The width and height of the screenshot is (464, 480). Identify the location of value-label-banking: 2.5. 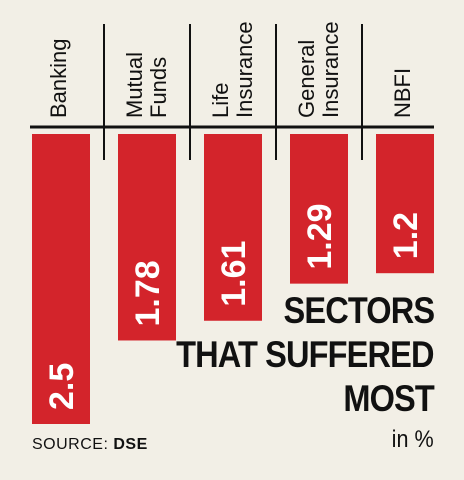
(62, 386).